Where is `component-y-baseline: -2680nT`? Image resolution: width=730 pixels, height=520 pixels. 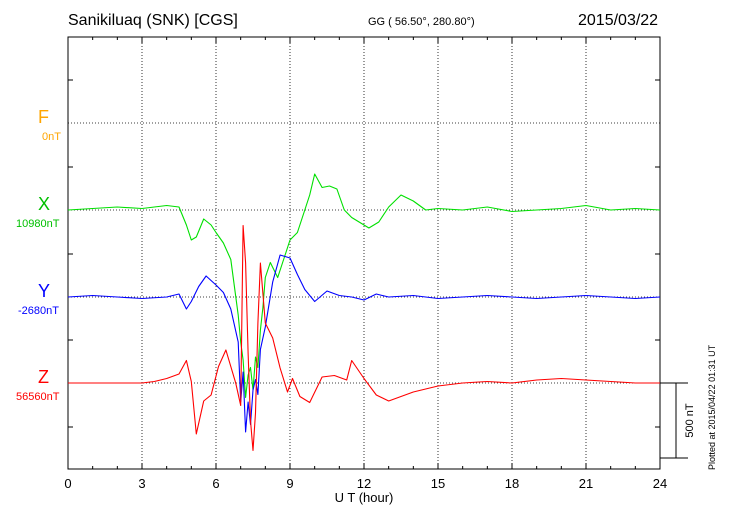
component-y-baseline: -2680nT is located at coordinates (38, 311).